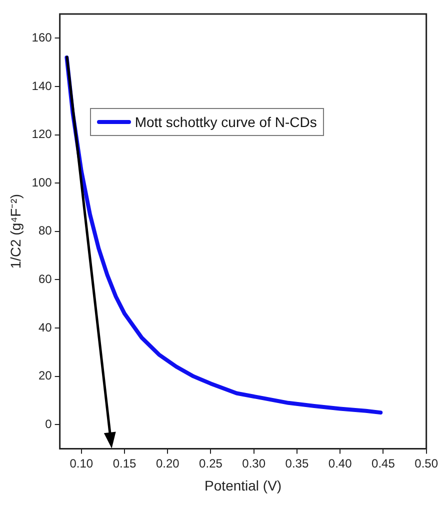  Describe the element at coordinates (211, 463) in the screenshot. I see `x-tick-label: 0.25` at that location.